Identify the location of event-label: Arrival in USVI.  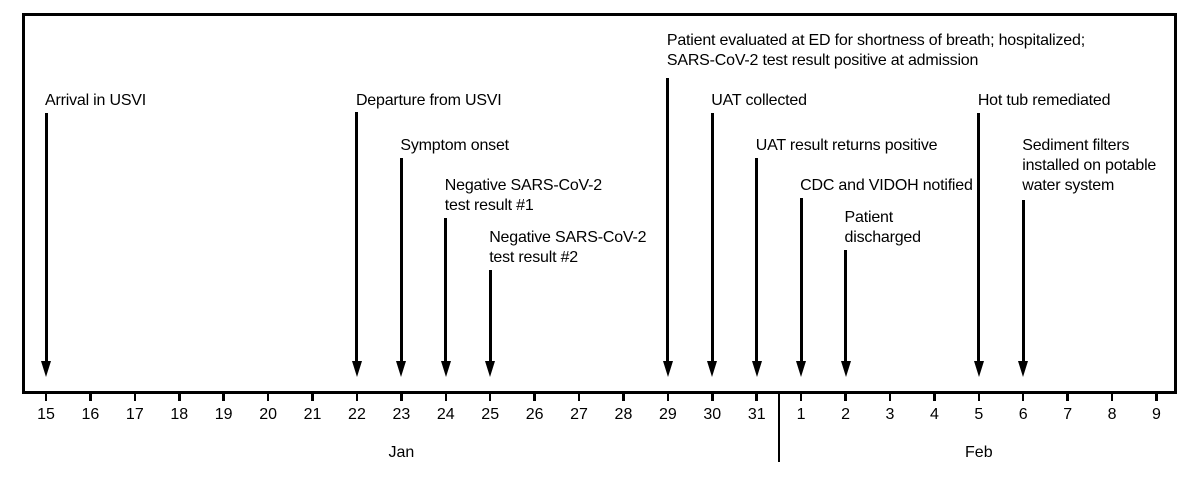
(95, 101).